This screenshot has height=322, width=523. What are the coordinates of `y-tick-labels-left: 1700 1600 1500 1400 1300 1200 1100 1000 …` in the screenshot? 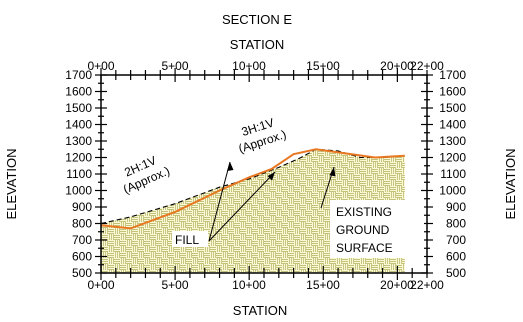 It's located at (78, 174).